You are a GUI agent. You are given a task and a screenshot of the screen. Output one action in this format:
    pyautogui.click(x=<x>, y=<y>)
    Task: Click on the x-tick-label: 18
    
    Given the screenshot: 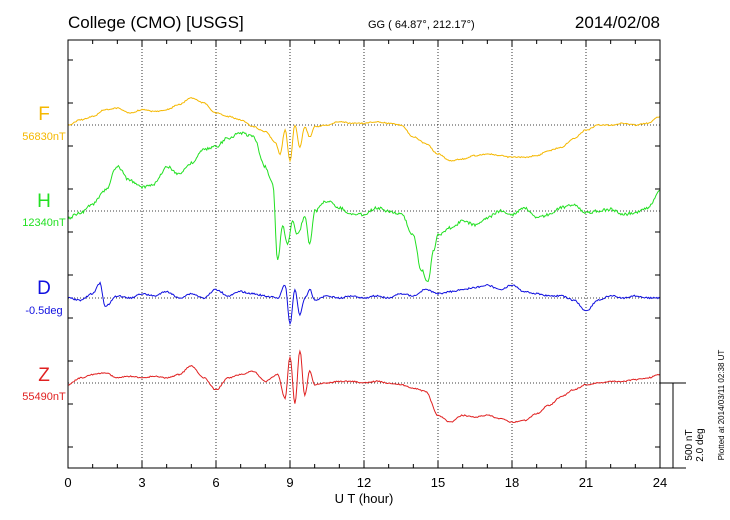 What is the action you would take?
    pyautogui.click(x=512, y=482)
    